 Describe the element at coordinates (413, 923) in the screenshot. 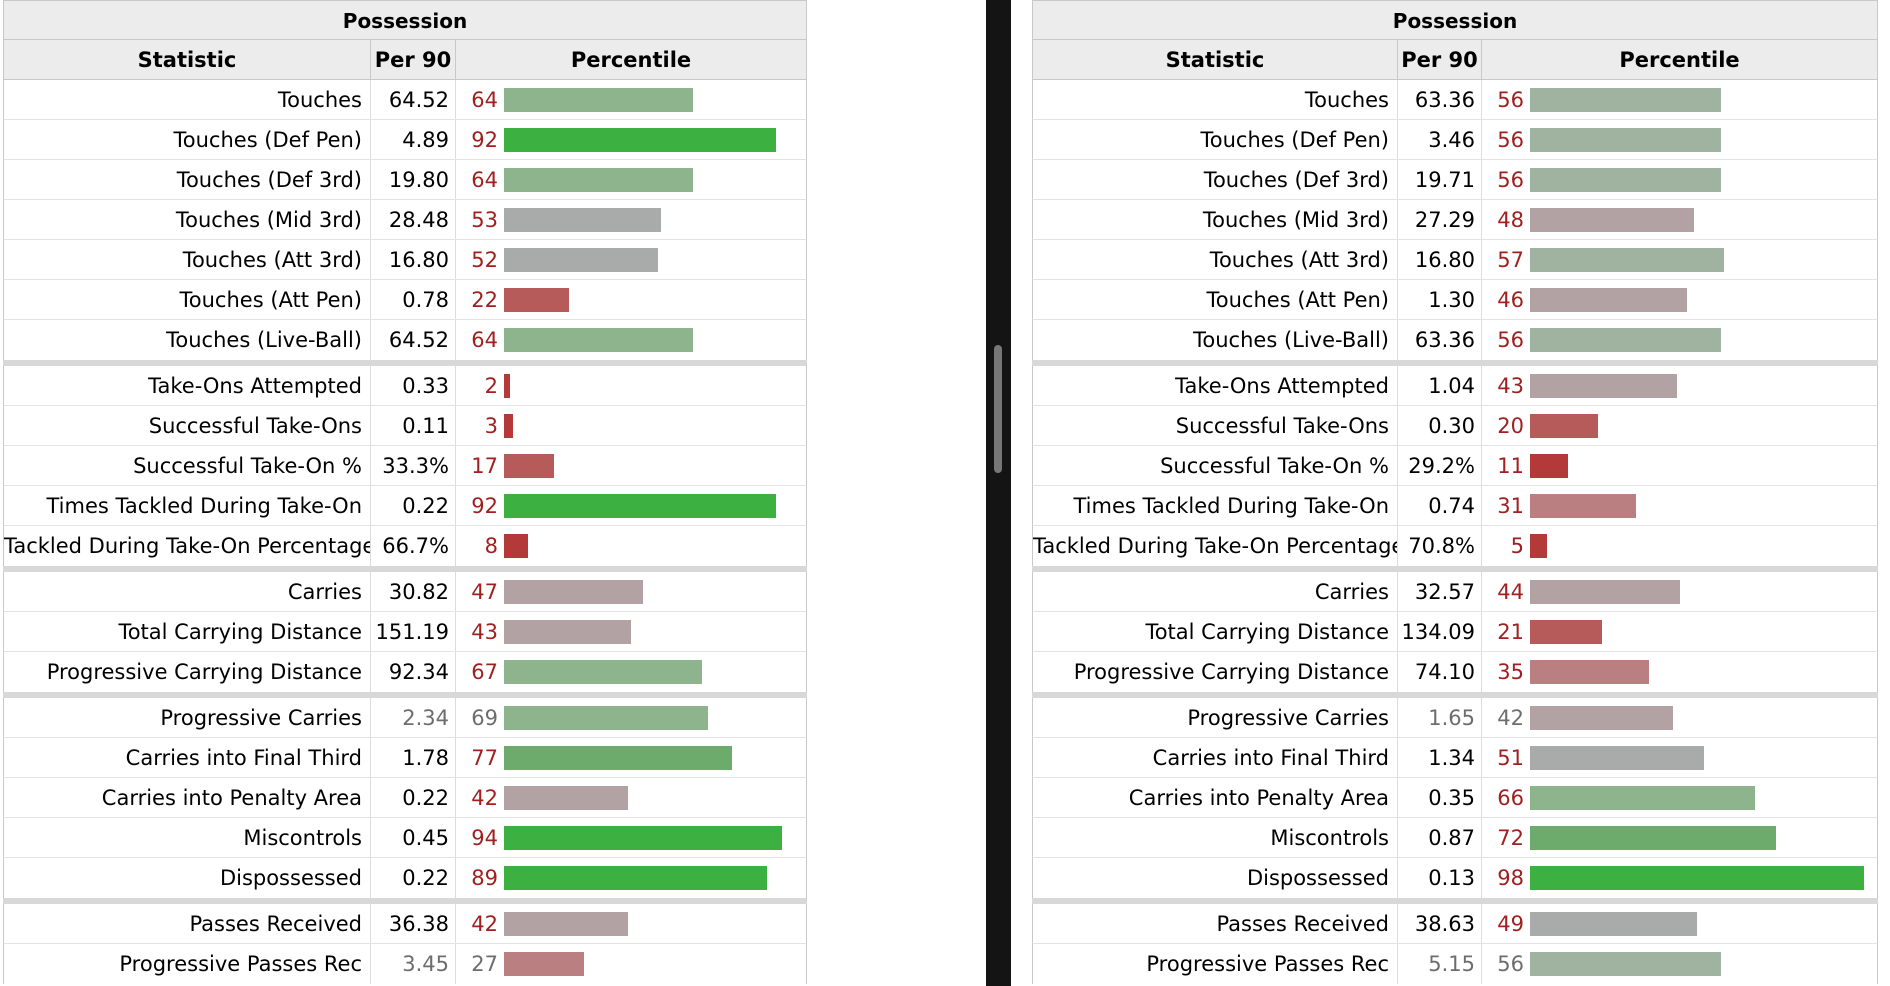

I see `per90-value: 36.38` at that location.